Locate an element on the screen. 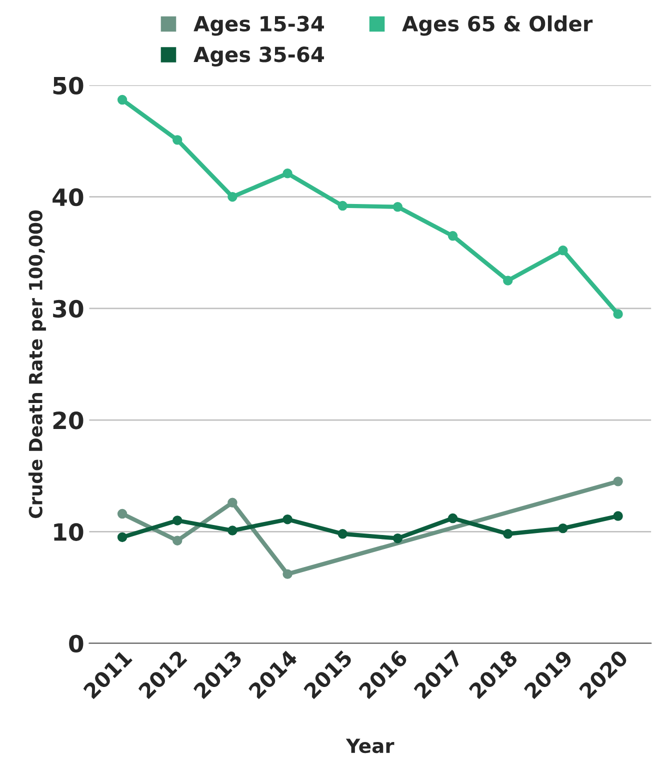 This screenshot has width=661, height=775. y-axis-title: Crude Death Rate per 100,000 is located at coordinates (37, 364).